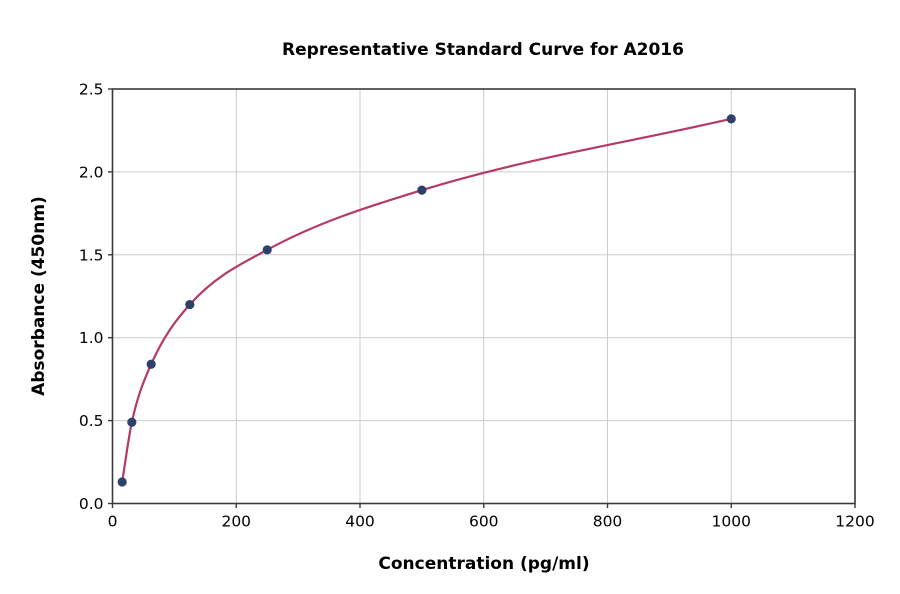 This screenshot has width=900, height=594. What do you see at coordinates (91, 90) in the screenshot?
I see `y-tick-label: 2.5` at bounding box center [91, 90].